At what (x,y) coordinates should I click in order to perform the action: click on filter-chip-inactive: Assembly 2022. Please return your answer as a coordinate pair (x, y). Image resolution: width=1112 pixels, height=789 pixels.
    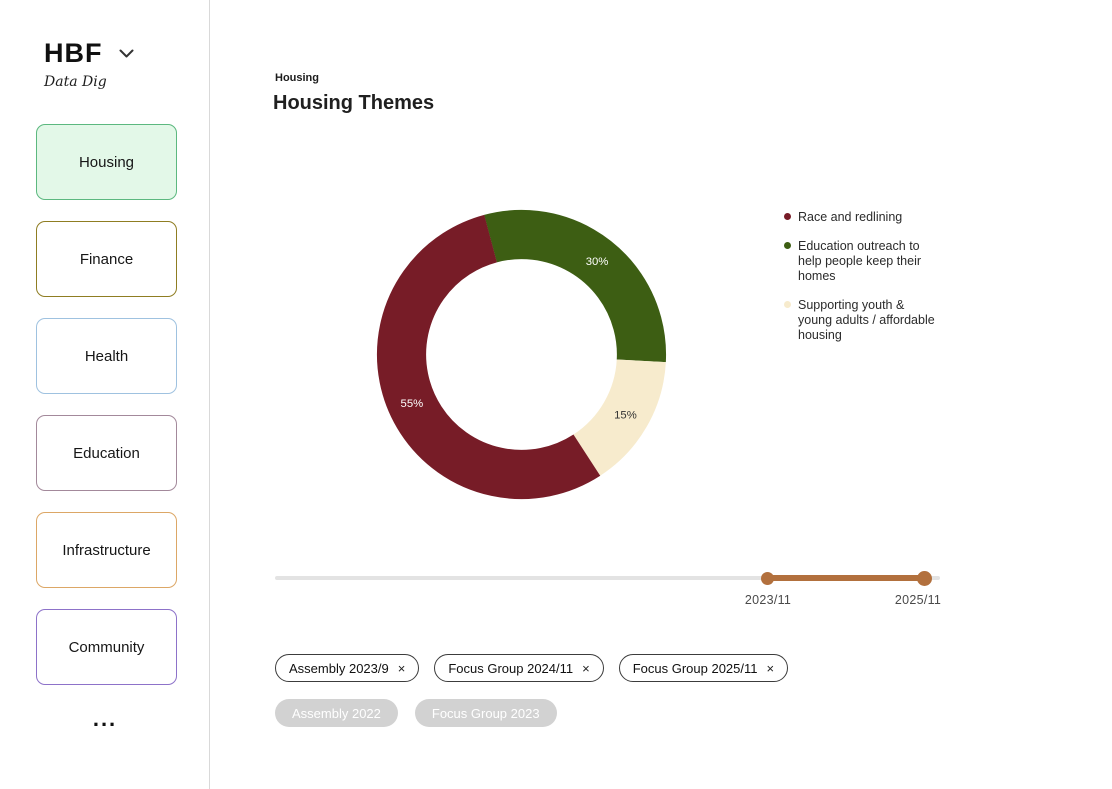
    Looking at the image, I should click on (336, 713).